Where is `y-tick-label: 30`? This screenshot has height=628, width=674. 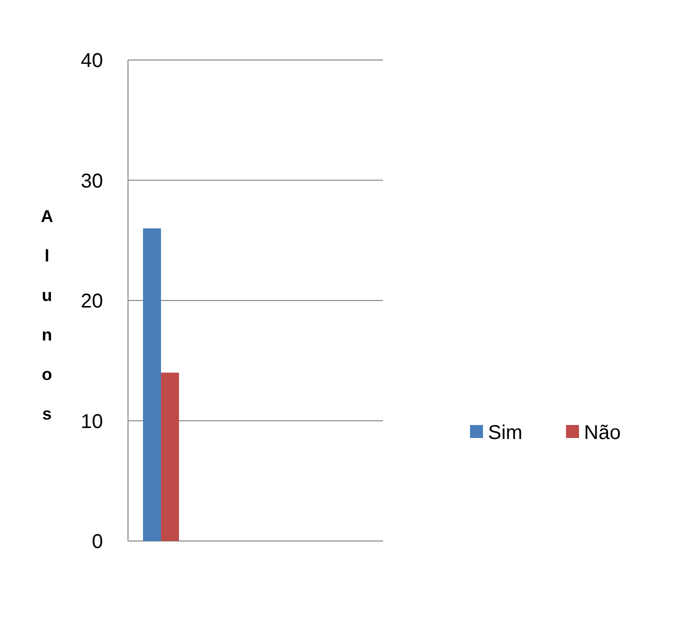
y-tick-label: 30 is located at coordinates (91, 181).